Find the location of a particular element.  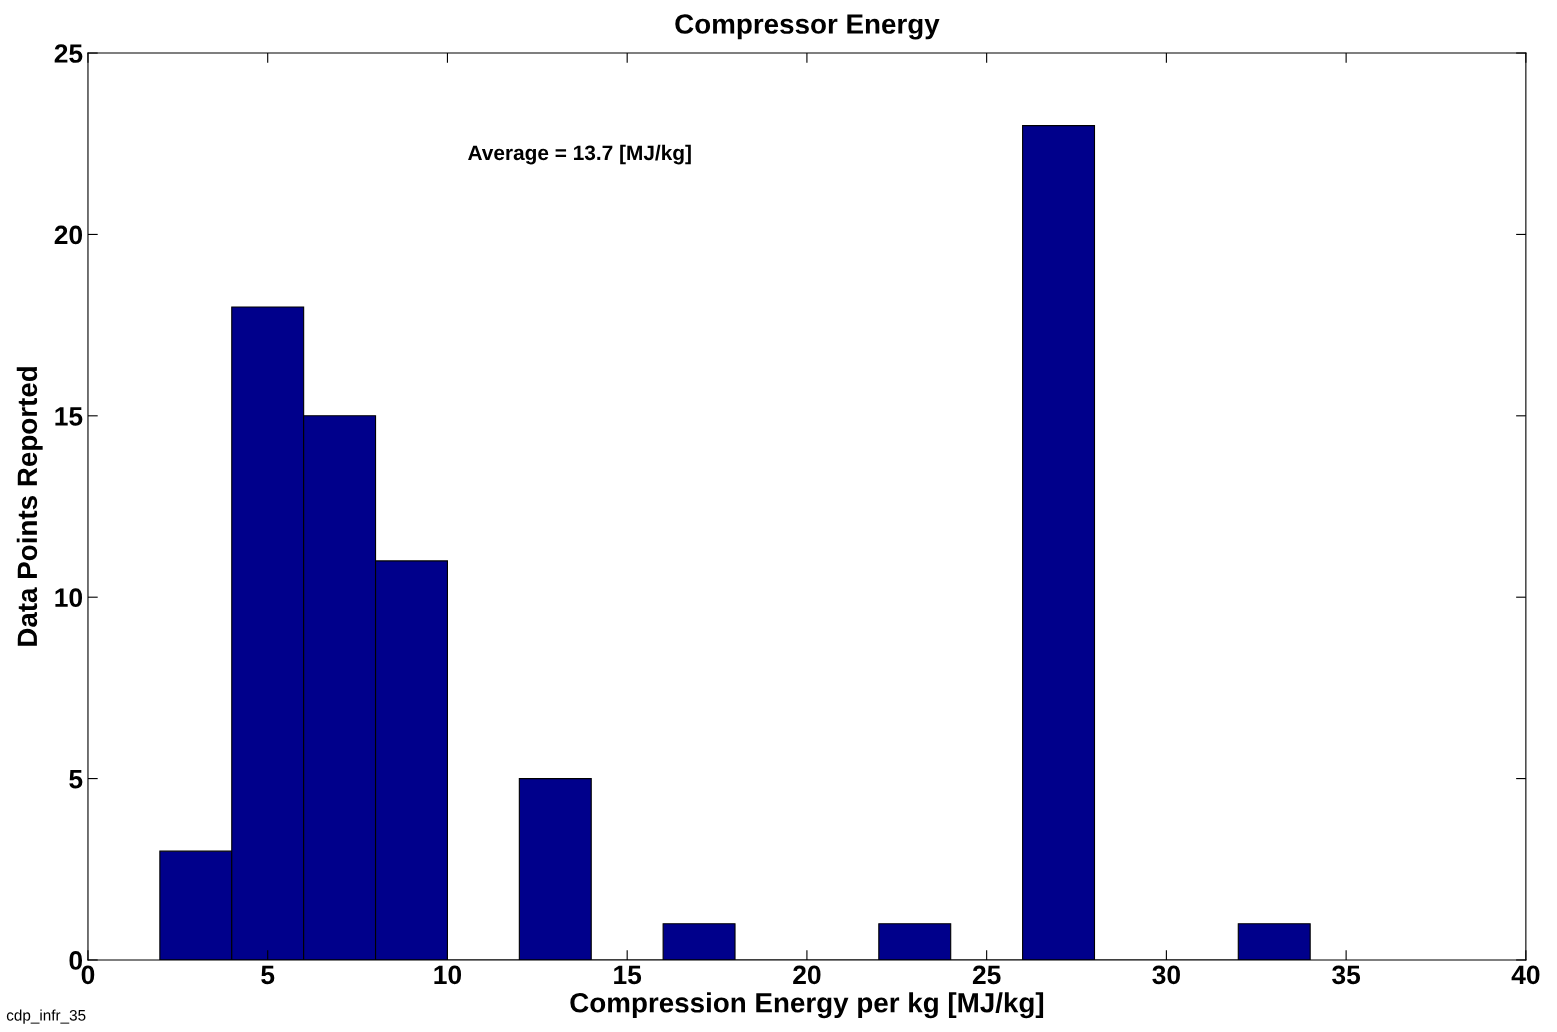

x-tick-label: 20 is located at coordinates (807, 975).